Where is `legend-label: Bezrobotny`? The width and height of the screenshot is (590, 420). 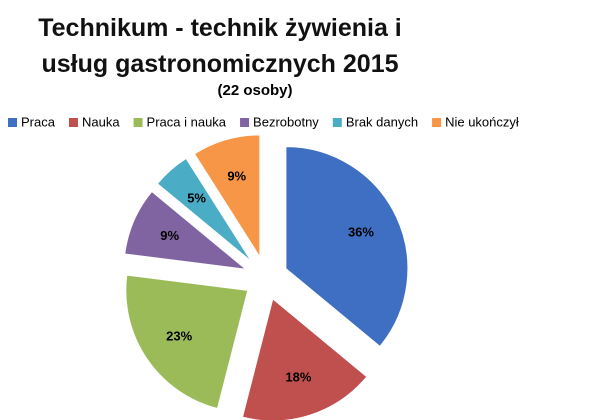
legend-label: Bezrobotny is located at coordinates (286, 121).